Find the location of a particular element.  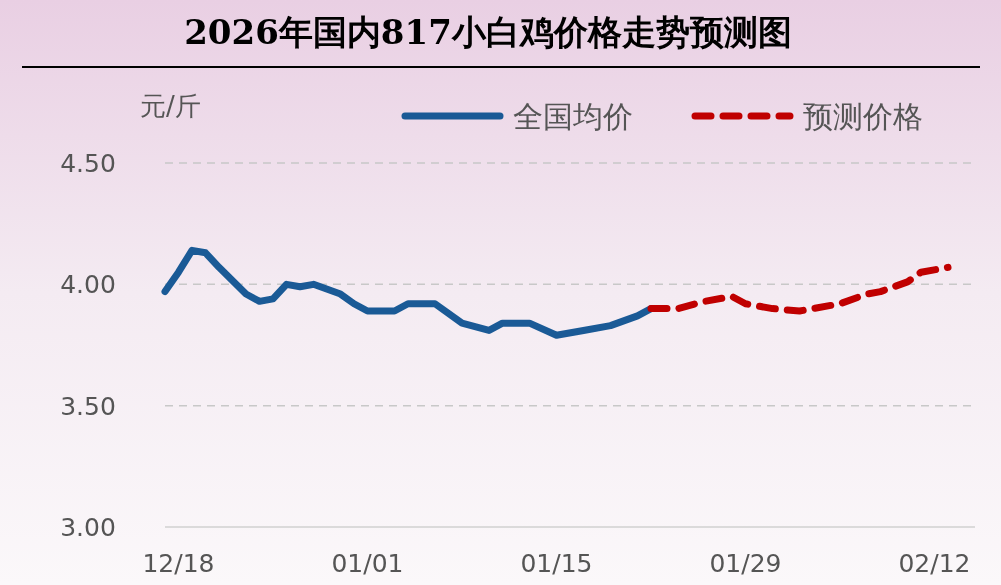

y-tick-label: 4.00 is located at coordinates (88, 285).